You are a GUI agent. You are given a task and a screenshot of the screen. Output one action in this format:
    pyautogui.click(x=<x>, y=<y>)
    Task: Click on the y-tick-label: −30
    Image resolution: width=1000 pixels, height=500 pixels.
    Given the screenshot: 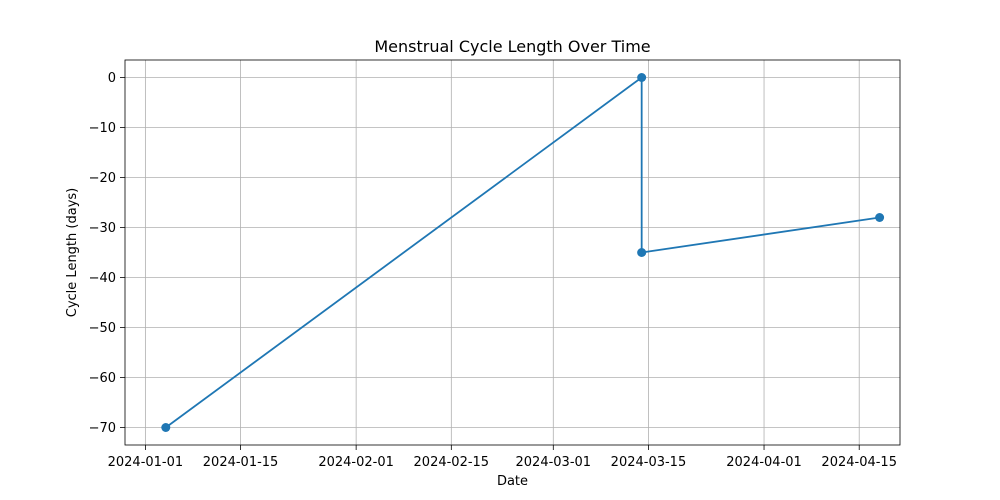 What is the action you would take?
    pyautogui.click(x=102, y=228)
    